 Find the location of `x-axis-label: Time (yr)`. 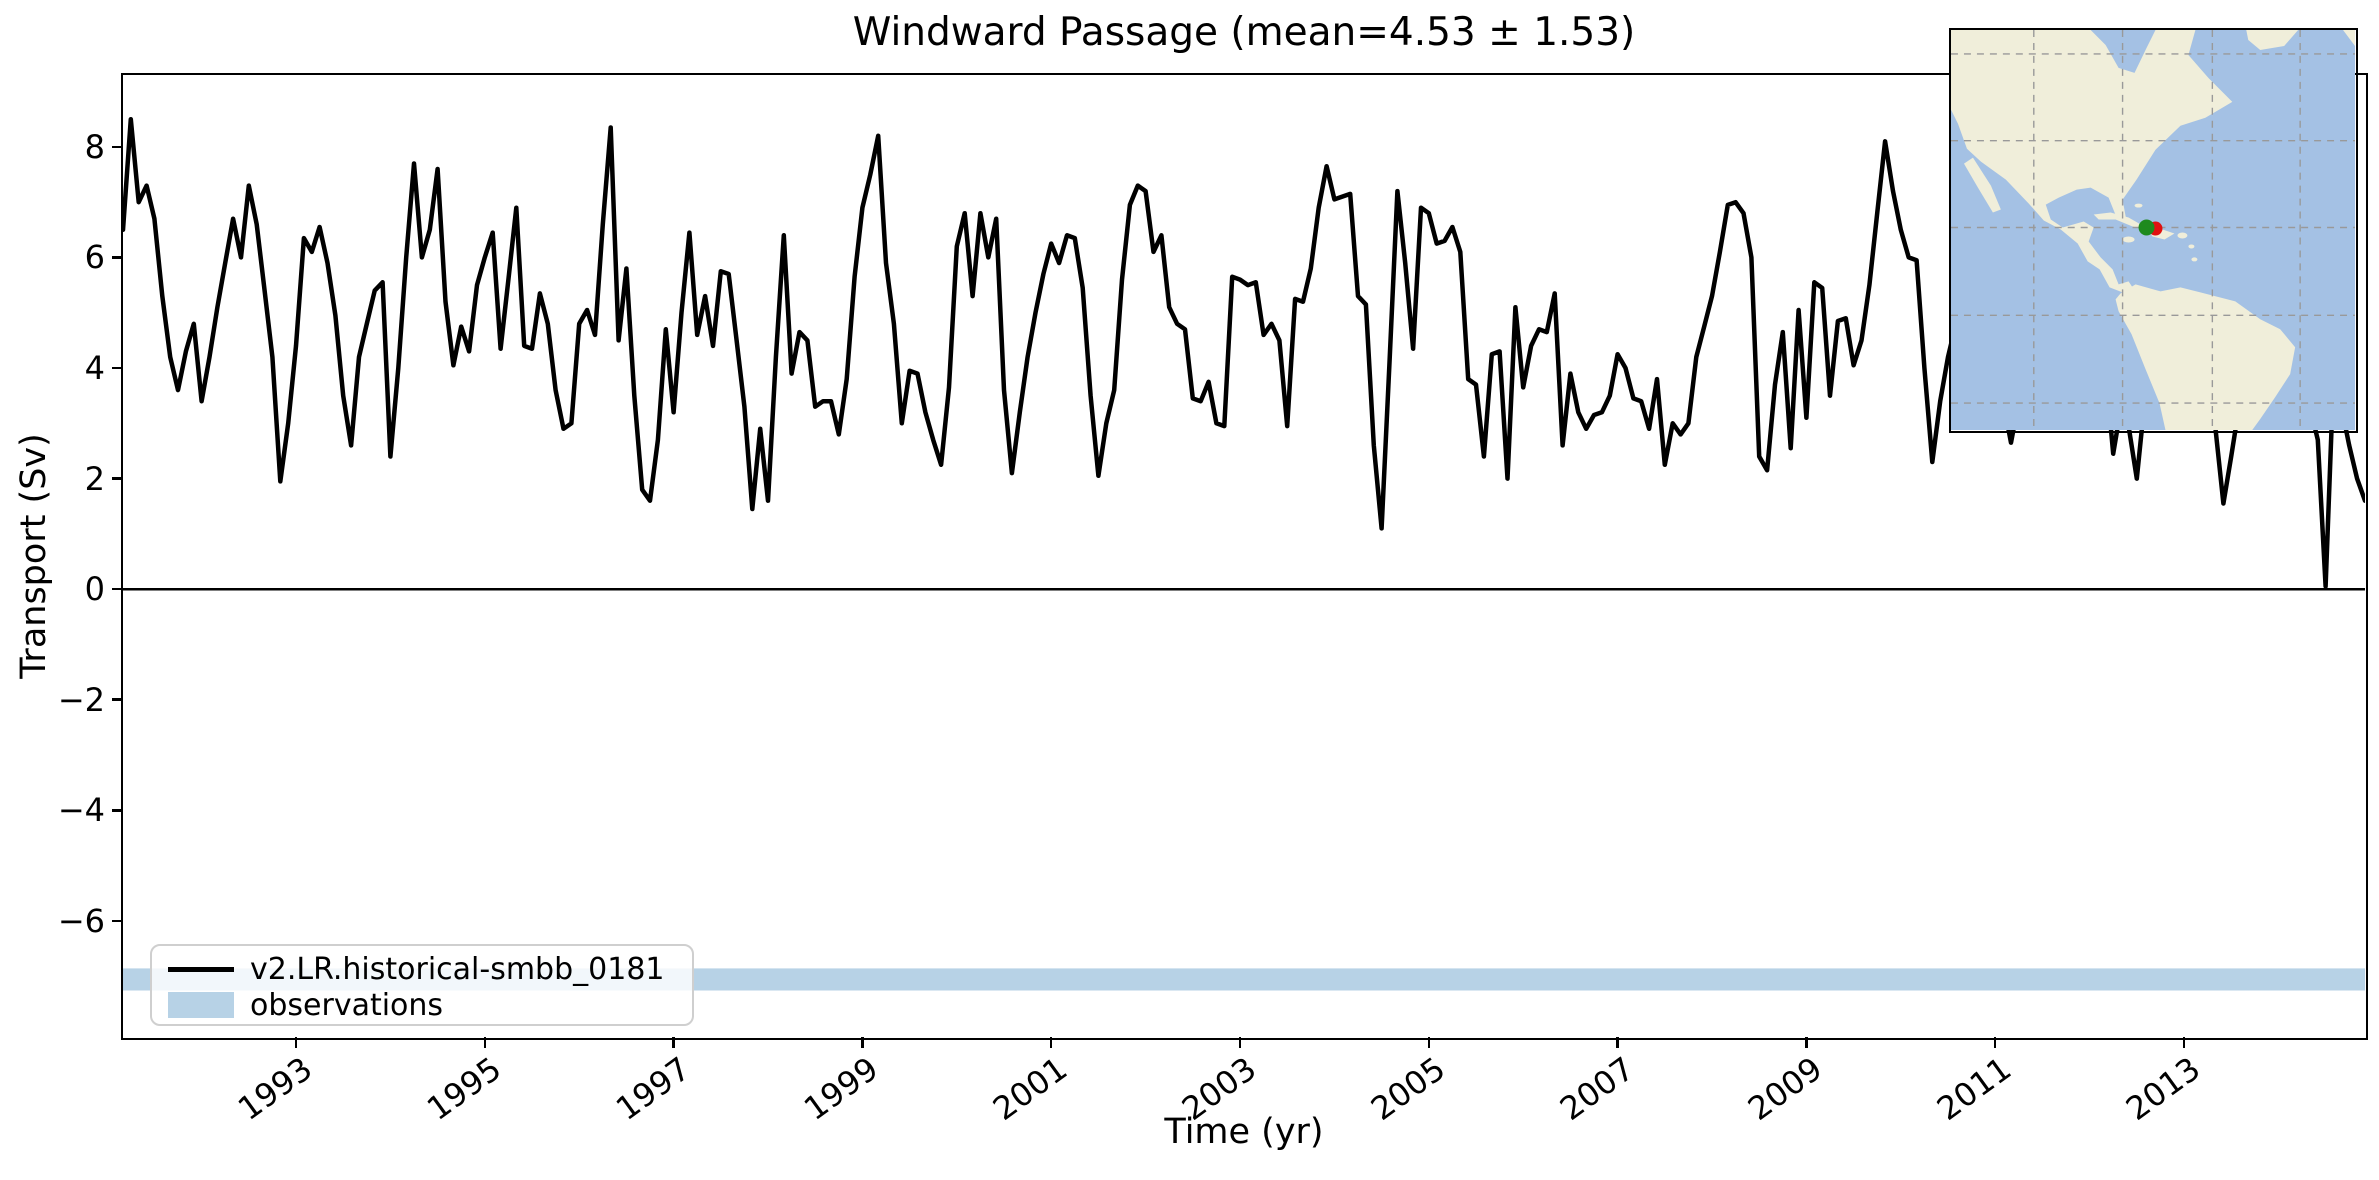

x-axis-label: Time (yr) is located at coordinates (1244, 1132).